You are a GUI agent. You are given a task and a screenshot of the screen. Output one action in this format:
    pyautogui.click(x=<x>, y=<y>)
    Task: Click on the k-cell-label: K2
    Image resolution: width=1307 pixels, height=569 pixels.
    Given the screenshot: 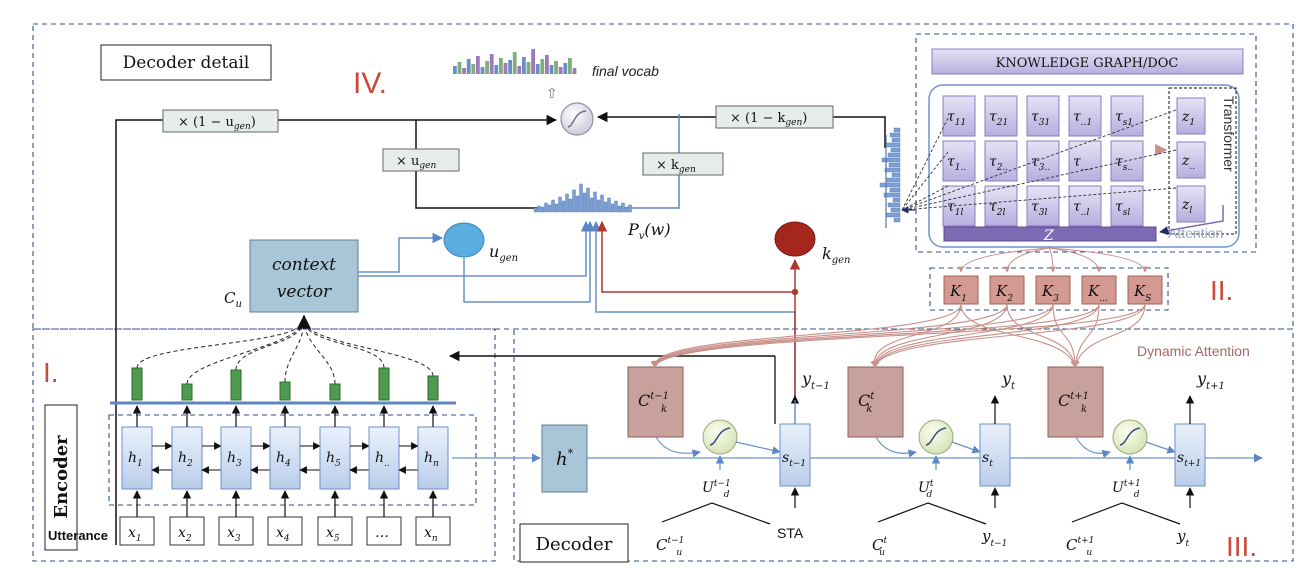 What is the action you would take?
    pyautogui.click(x=1004, y=293)
    